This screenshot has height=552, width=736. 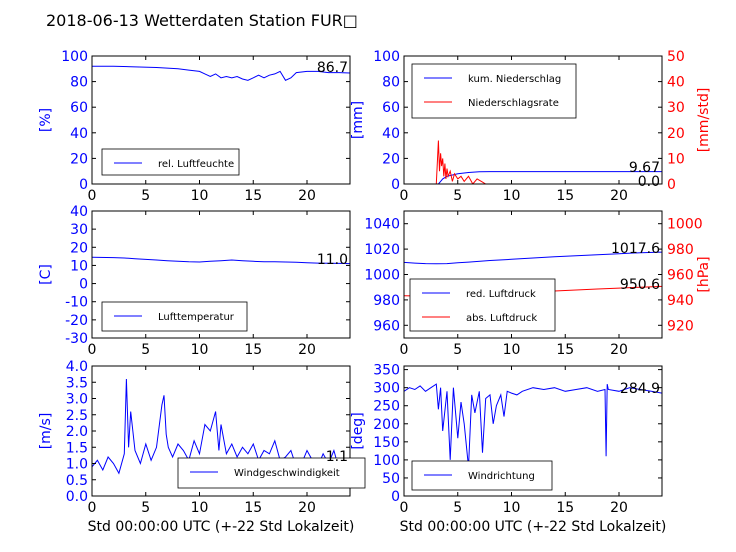 I want to click on y-axis-label: [C], so click(x=46, y=274).